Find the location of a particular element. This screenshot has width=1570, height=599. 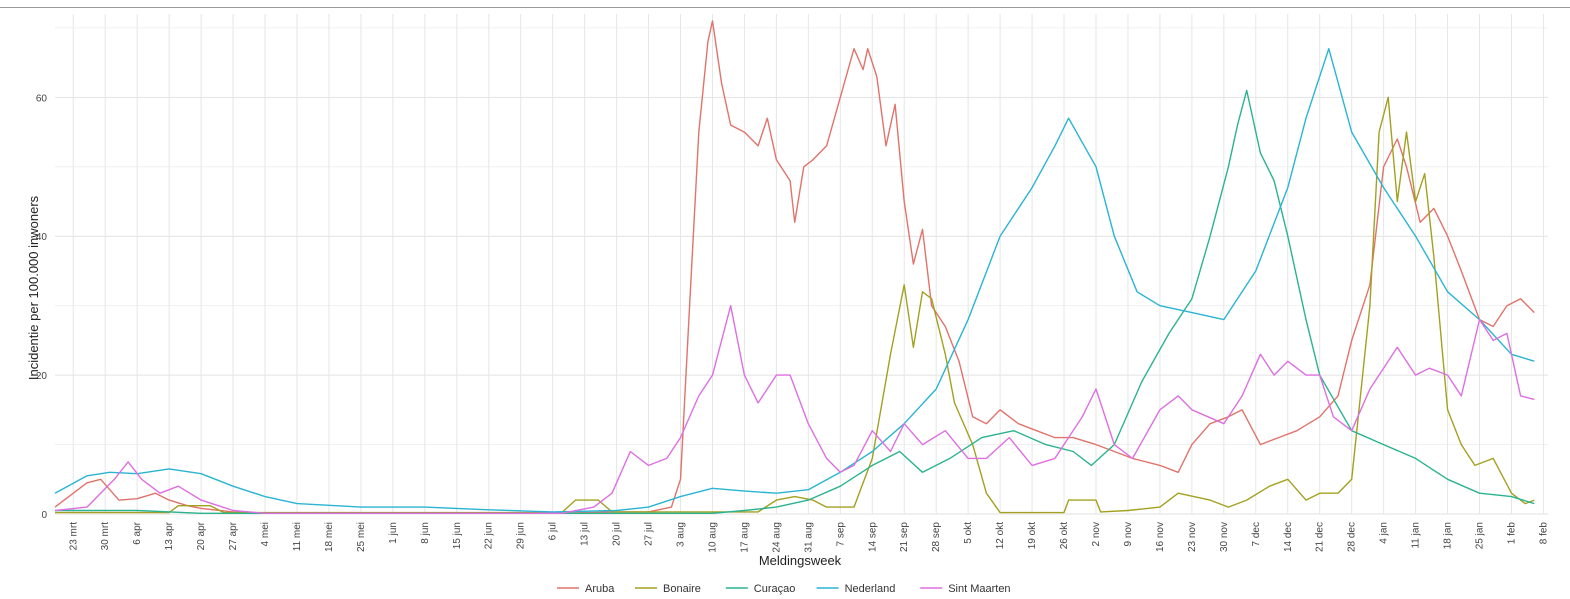

x-tick-label: 5 okt is located at coordinates (968, 533).